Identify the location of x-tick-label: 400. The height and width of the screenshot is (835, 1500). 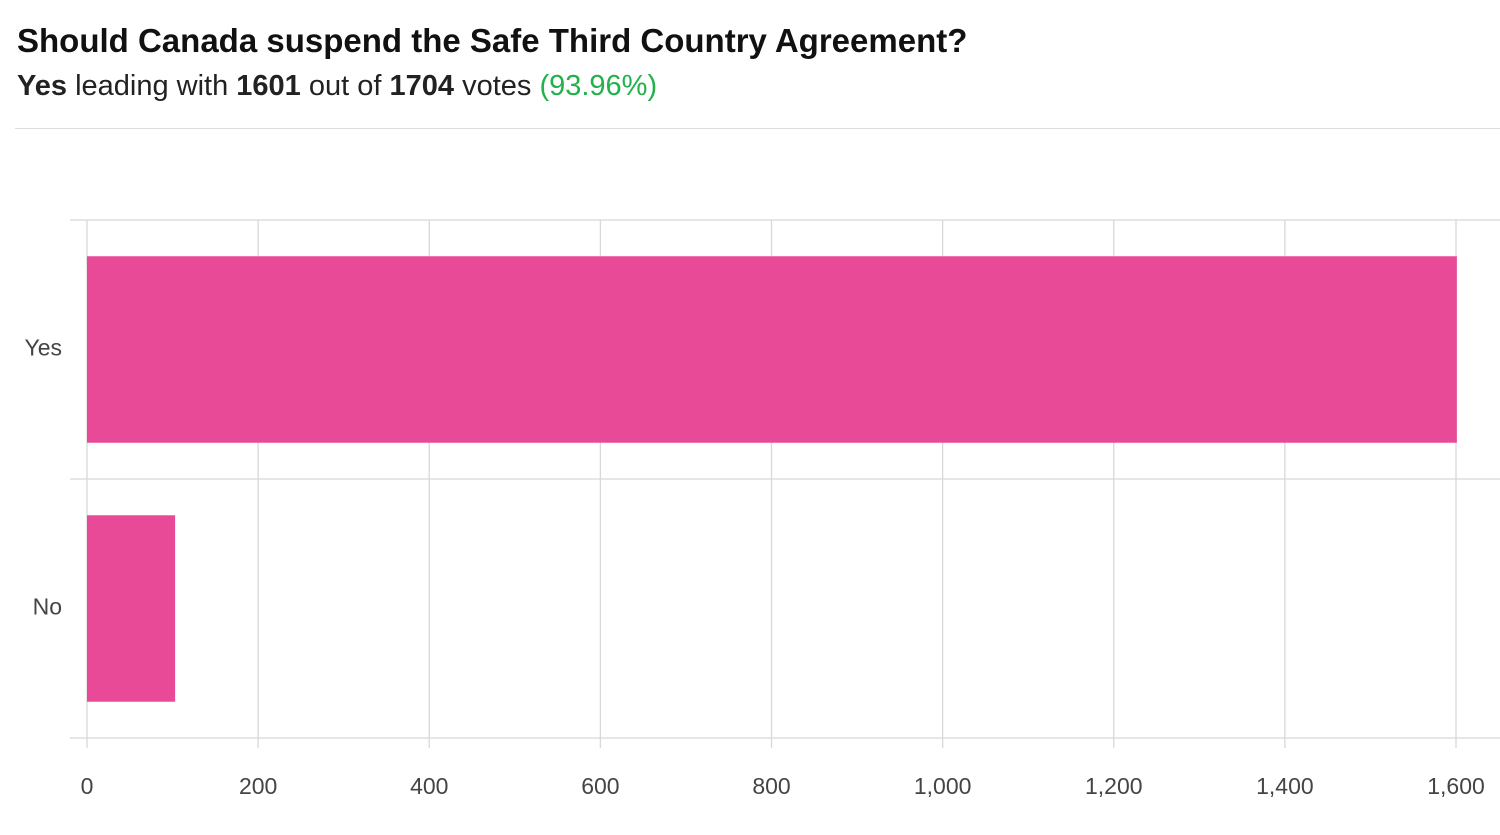
(429, 786).